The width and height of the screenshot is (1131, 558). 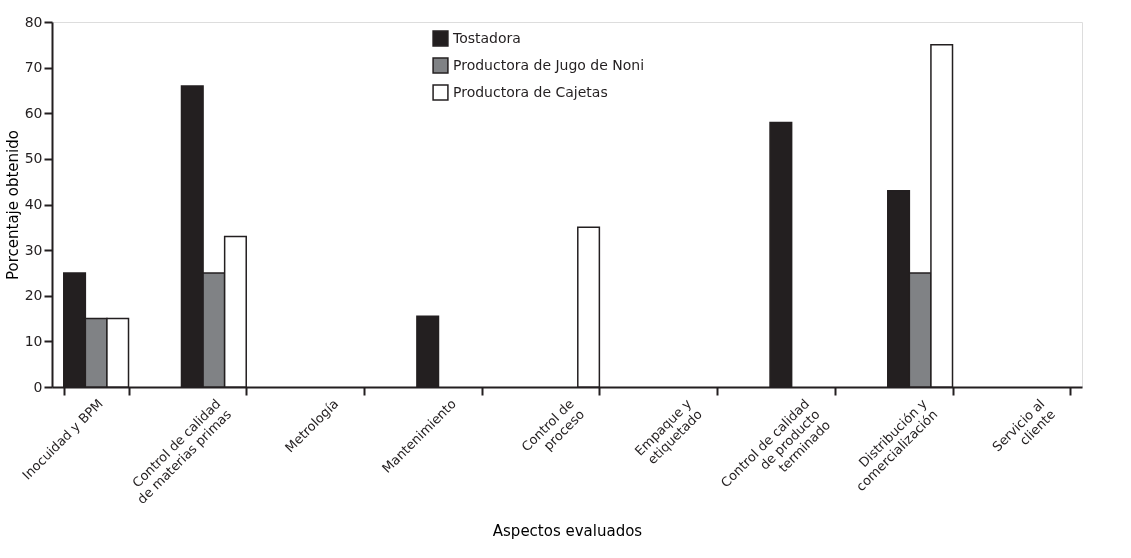 I want to click on y-tick-label: 10, so click(x=33, y=340).